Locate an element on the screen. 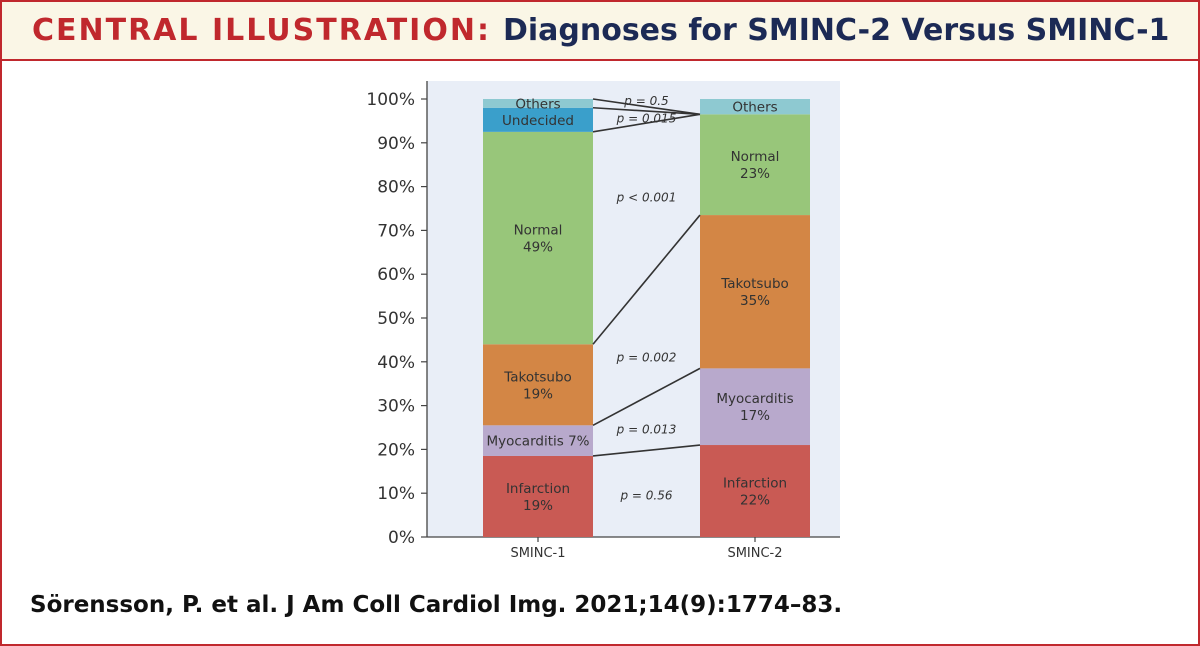 This screenshot has width=1200, height=646. y-tick-label: 90% is located at coordinates (396, 144).